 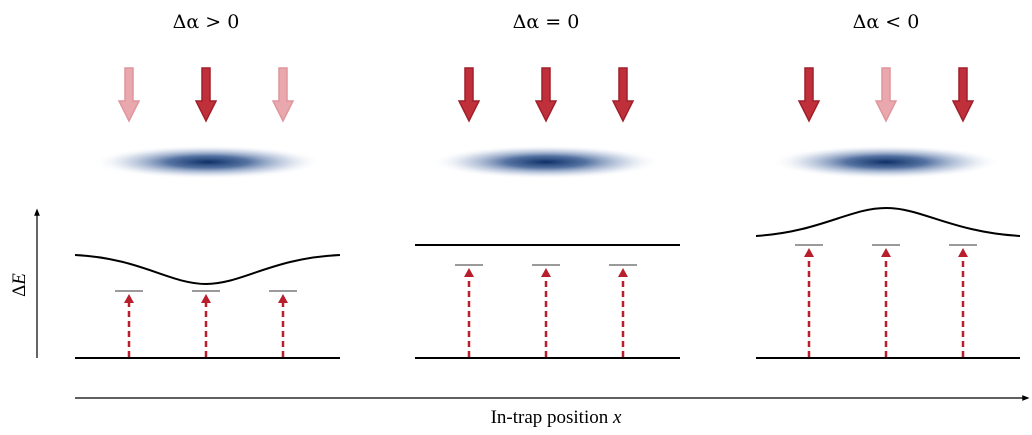 I want to click on panel-title-negative: Δα < 0, so click(x=886, y=22).